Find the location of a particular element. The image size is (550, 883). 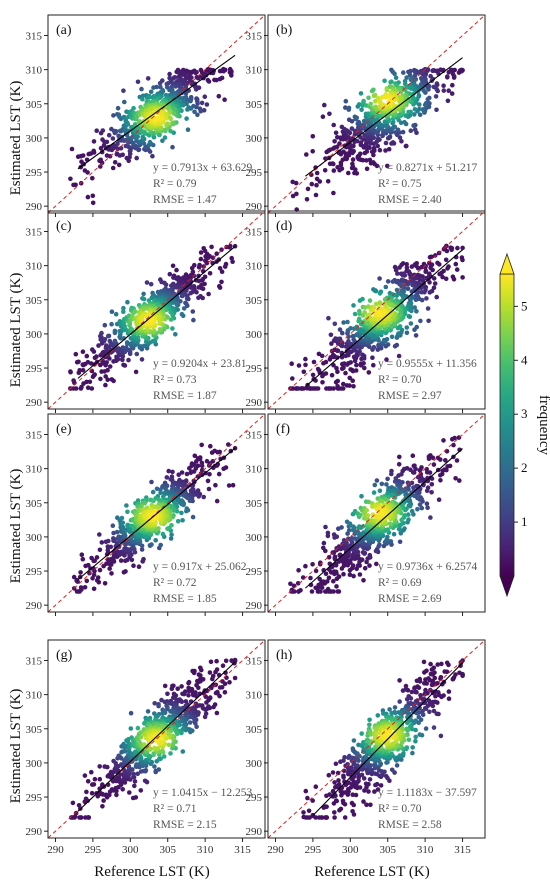

y-tick-label: 310 is located at coordinates (34, 267).